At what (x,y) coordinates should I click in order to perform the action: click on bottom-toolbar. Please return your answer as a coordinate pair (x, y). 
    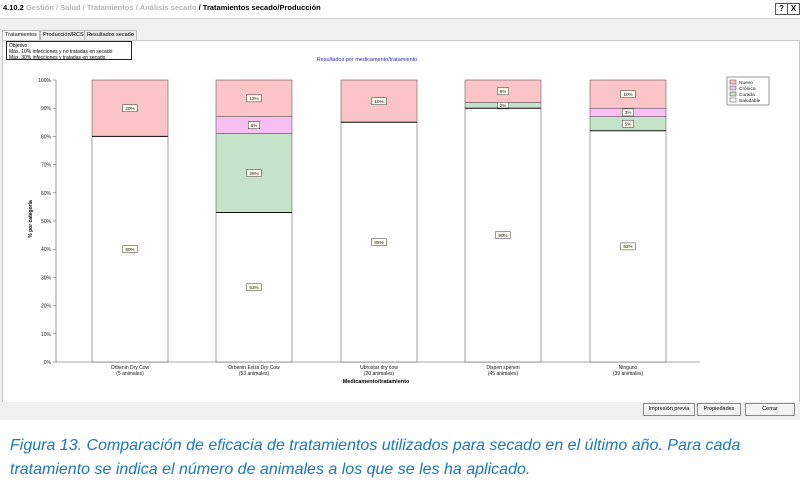
    Looking at the image, I should click on (400, 411).